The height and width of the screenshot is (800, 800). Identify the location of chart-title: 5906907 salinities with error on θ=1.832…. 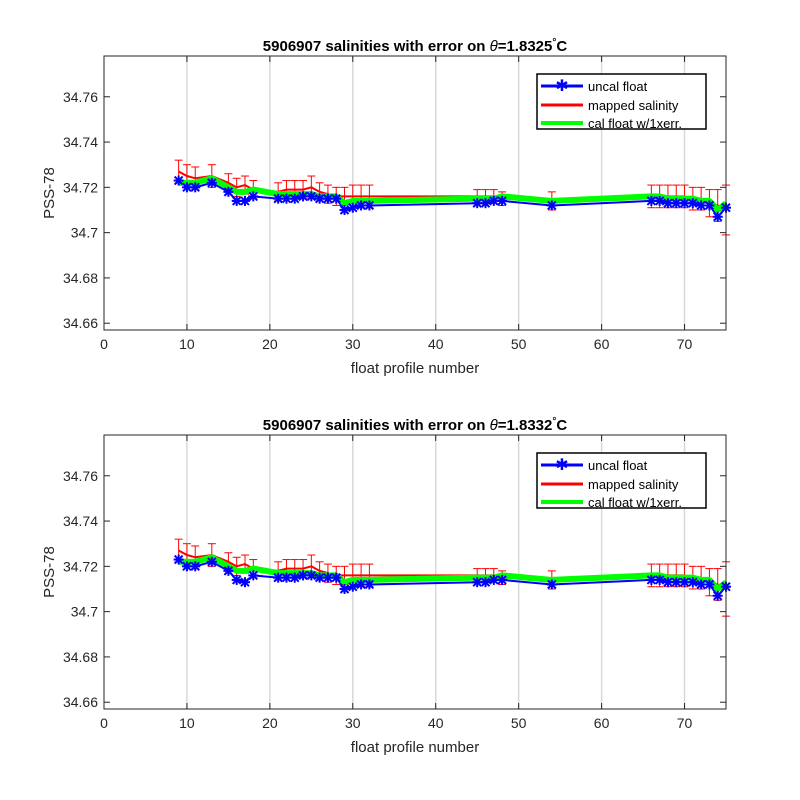
(415, 46).